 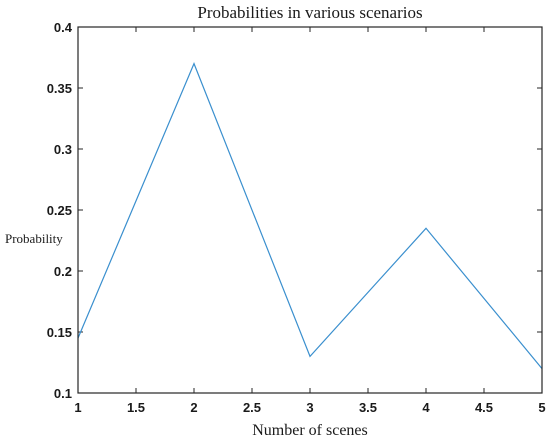 I want to click on y-tick-label: 0.3, so click(x=63, y=149).